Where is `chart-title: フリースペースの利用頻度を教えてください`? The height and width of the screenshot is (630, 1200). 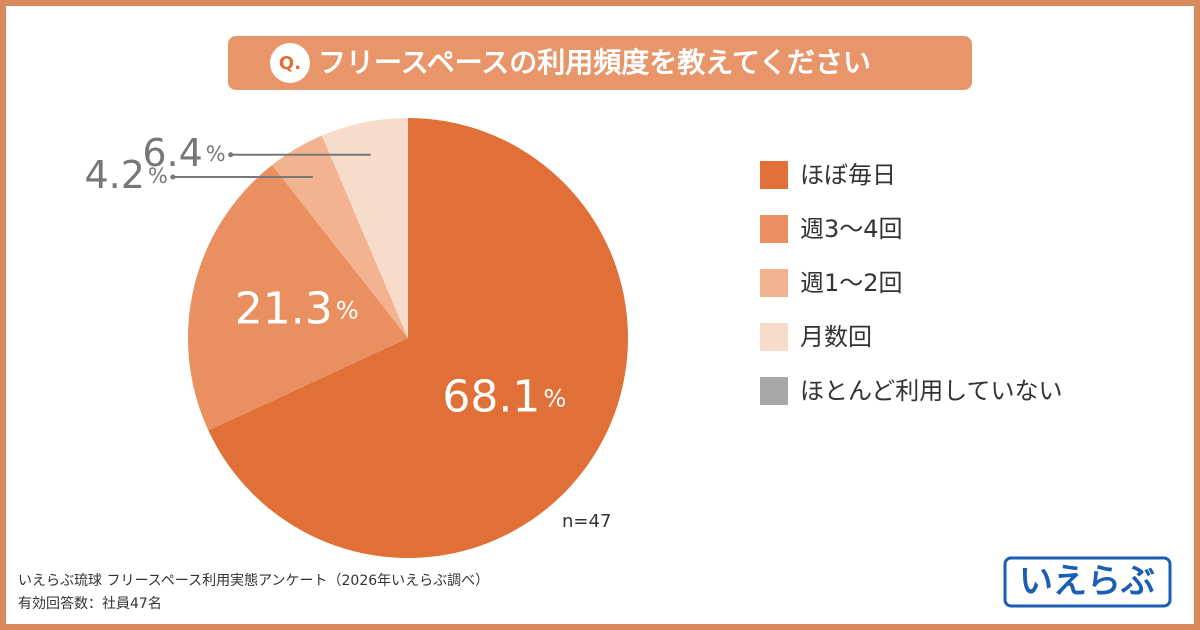
chart-title: フリースペースの利用頻度を教えてください is located at coordinates (594, 62).